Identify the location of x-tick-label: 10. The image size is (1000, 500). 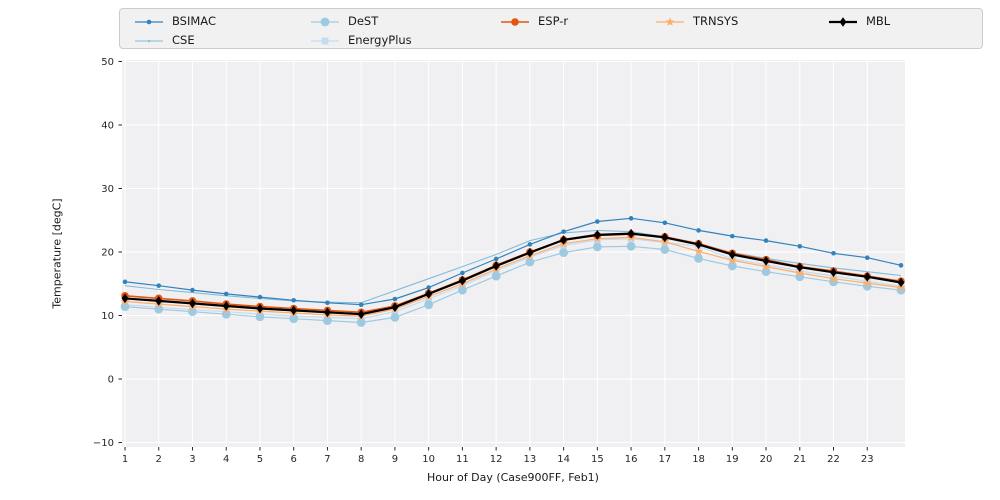
(428, 459).